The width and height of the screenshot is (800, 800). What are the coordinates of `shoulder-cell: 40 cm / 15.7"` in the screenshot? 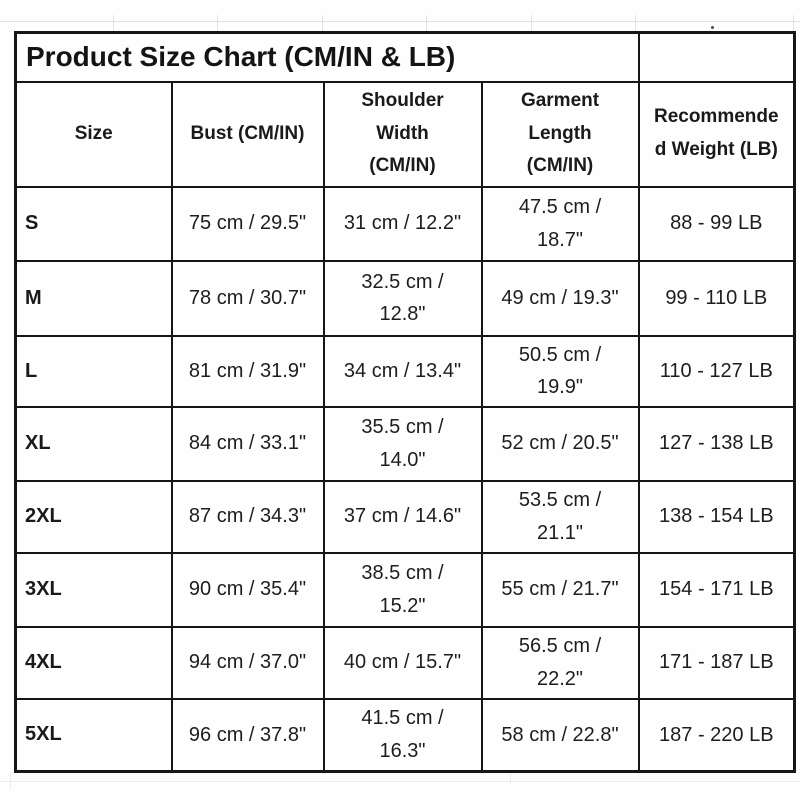 It's located at (402, 662).